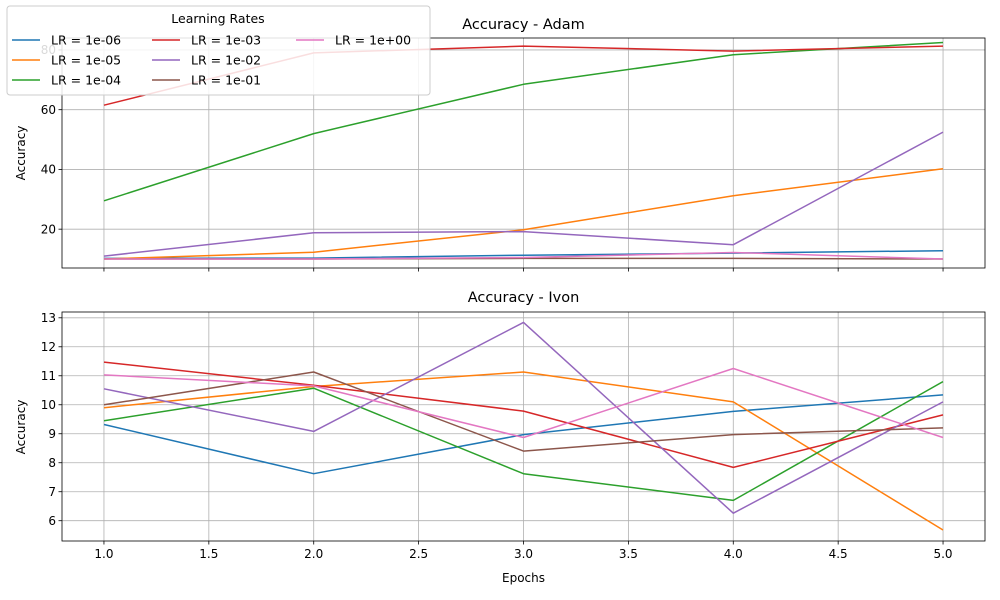 The height and width of the screenshot is (600, 1000). I want to click on legend-label-lr-1e-03: LR = 1e-03, so click(226, 40).